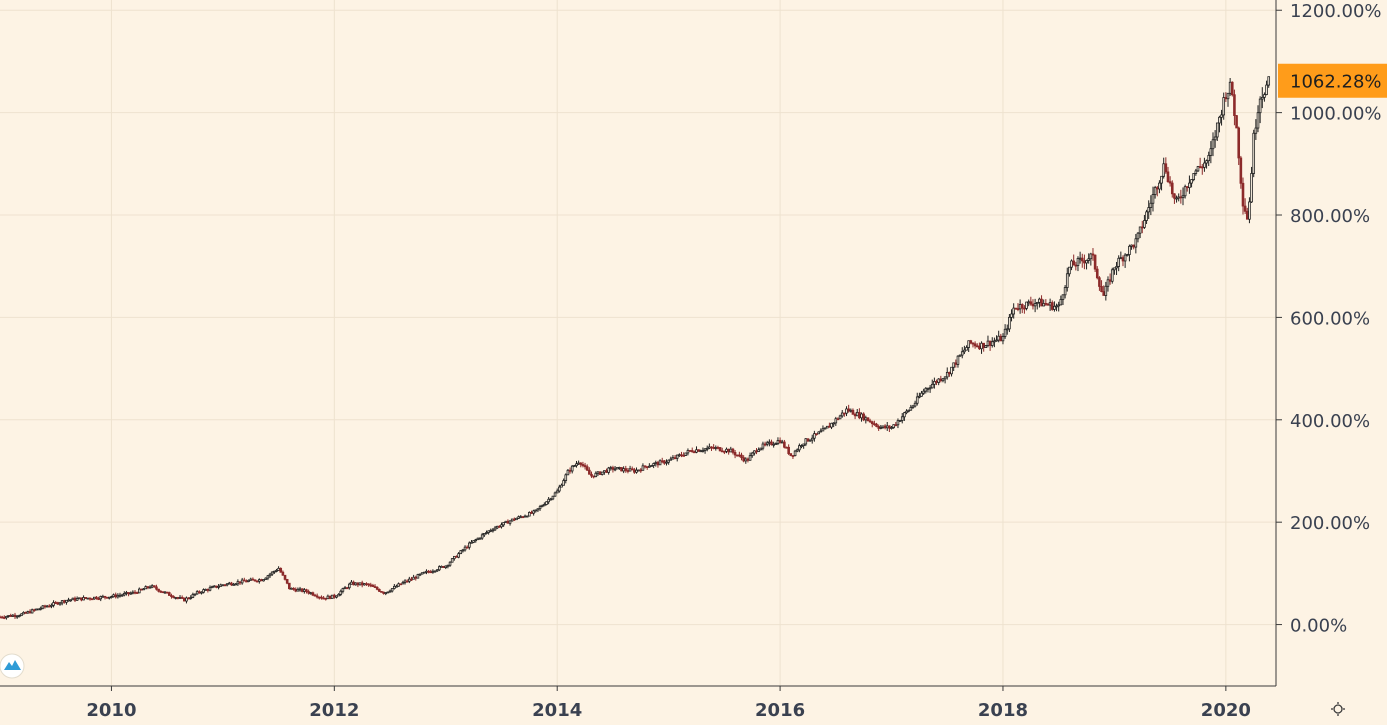 This screenshot has width=1387, height=725. Describe the element at coordinates (1330, 318) in the screenshot. I see `price-tick-label: 600.00%` at that location.